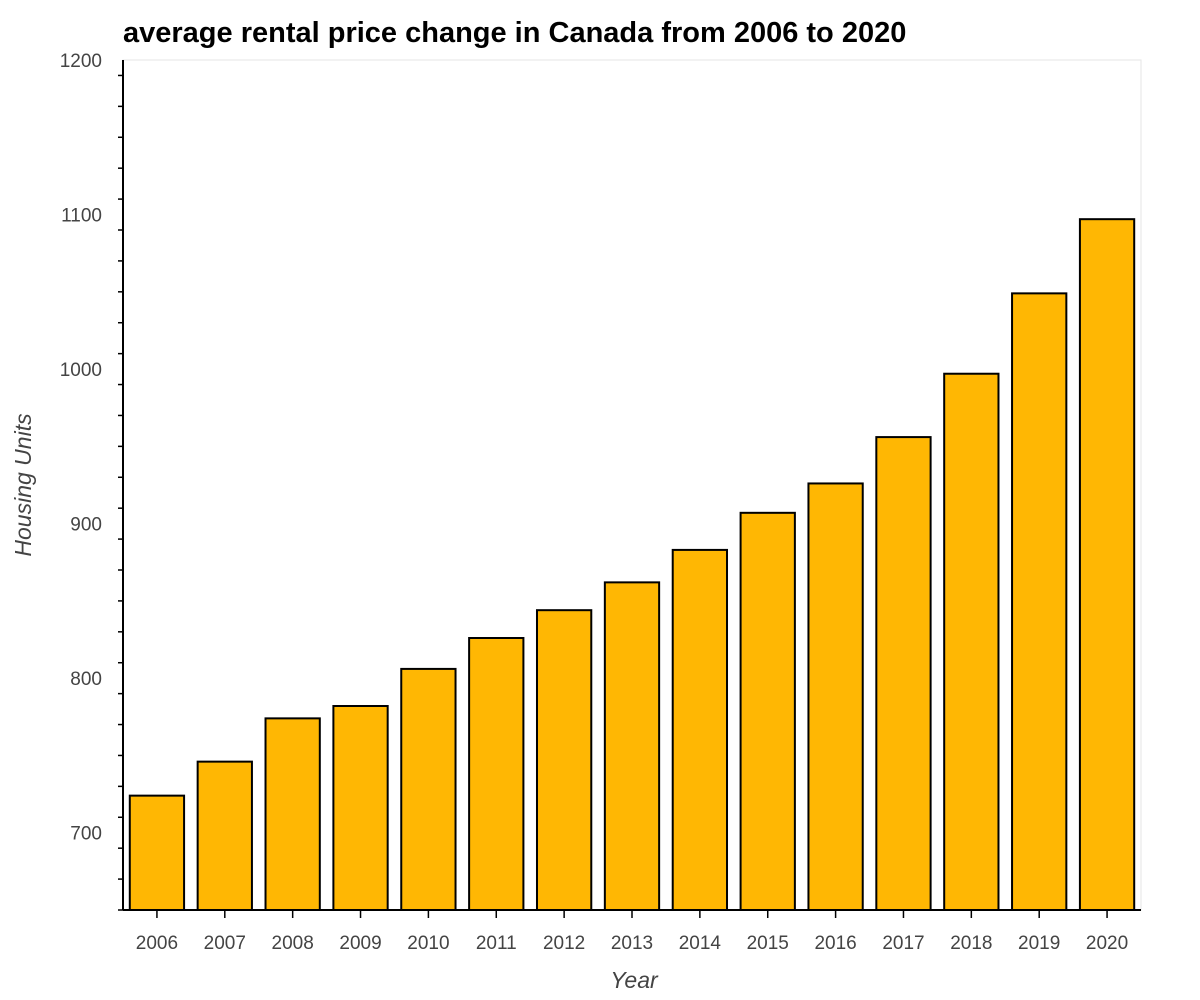 The height and width of the screenshot is (1000, 1200). Describe the element at coordinates (496, 943) in the screenshot. I see `x-tick-label: 2011` at that location.